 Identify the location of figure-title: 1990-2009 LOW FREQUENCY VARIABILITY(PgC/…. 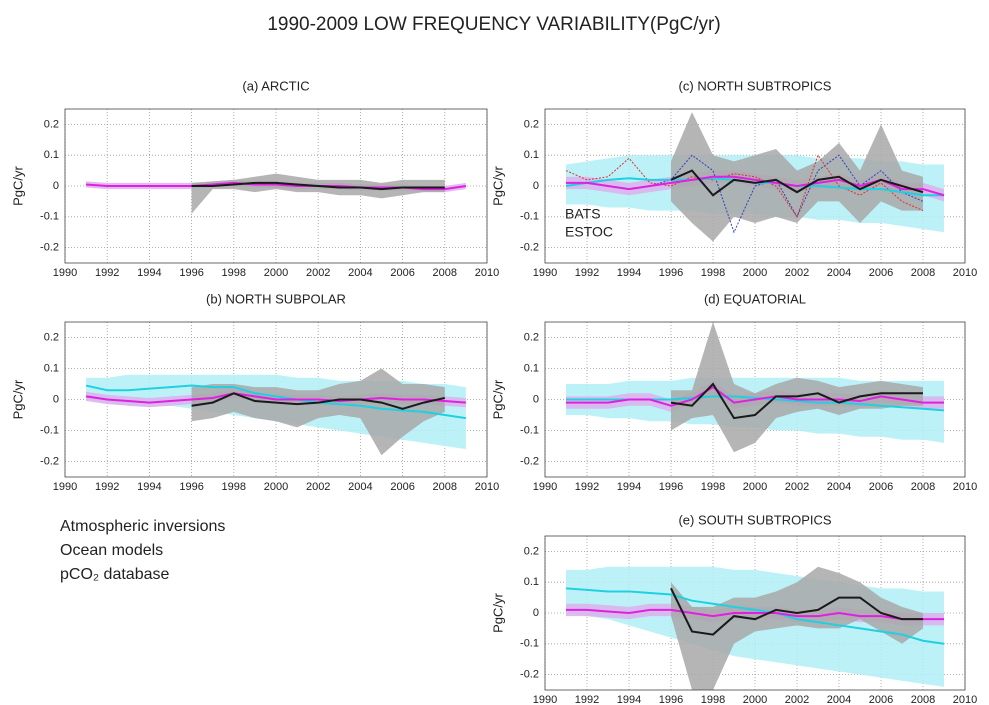
(493, 24).